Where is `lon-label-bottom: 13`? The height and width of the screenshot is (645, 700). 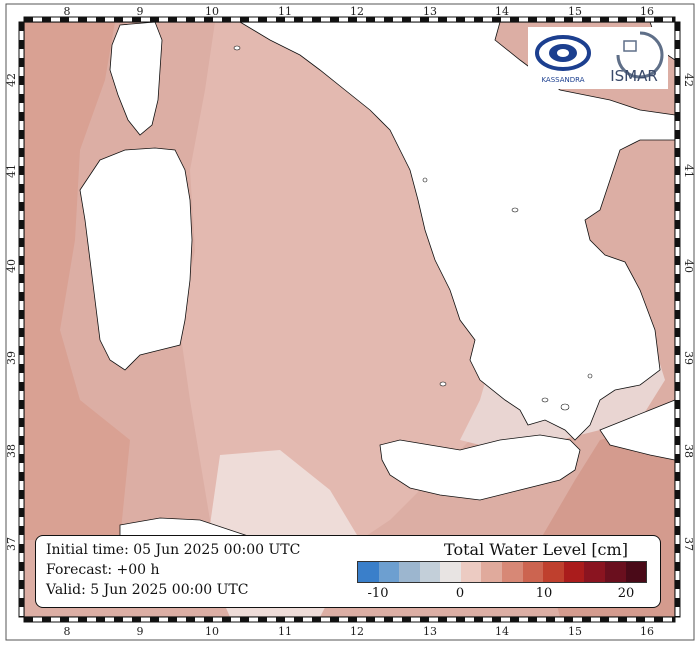 lon-label-bottom: 13 is located at coordinates (430, 631).